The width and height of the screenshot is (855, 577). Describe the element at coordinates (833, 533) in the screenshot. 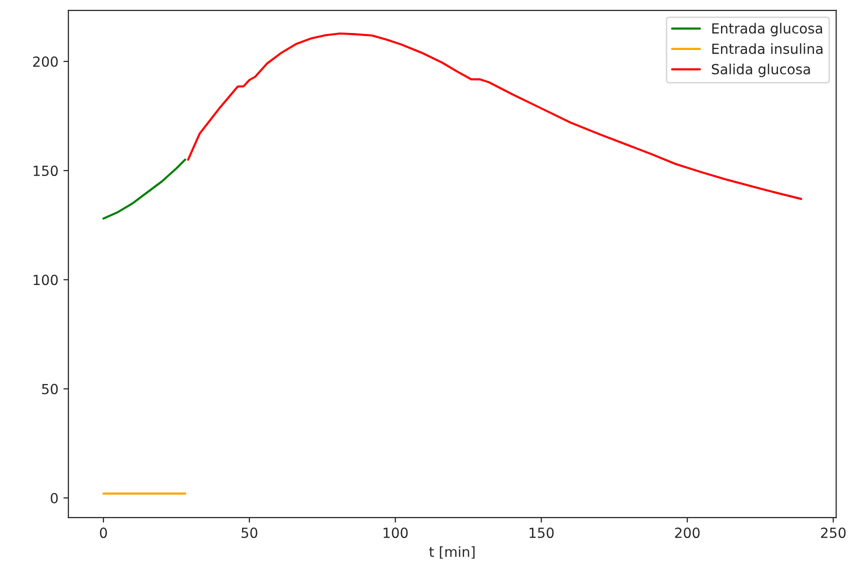

I see `x-tick-label: 250` at that location.